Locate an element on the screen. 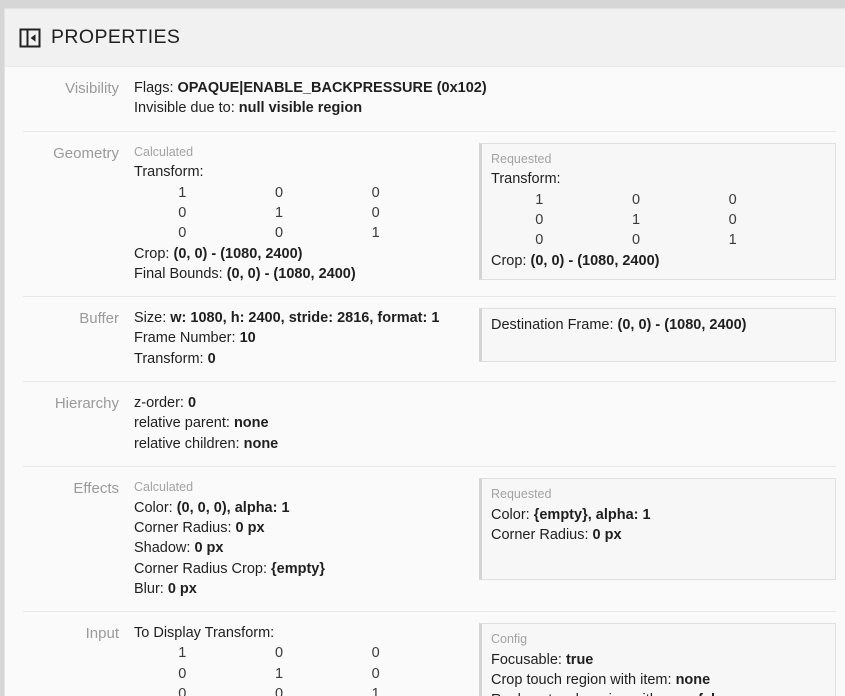  input-config-caption: Config is located at coordinates (509, 639).